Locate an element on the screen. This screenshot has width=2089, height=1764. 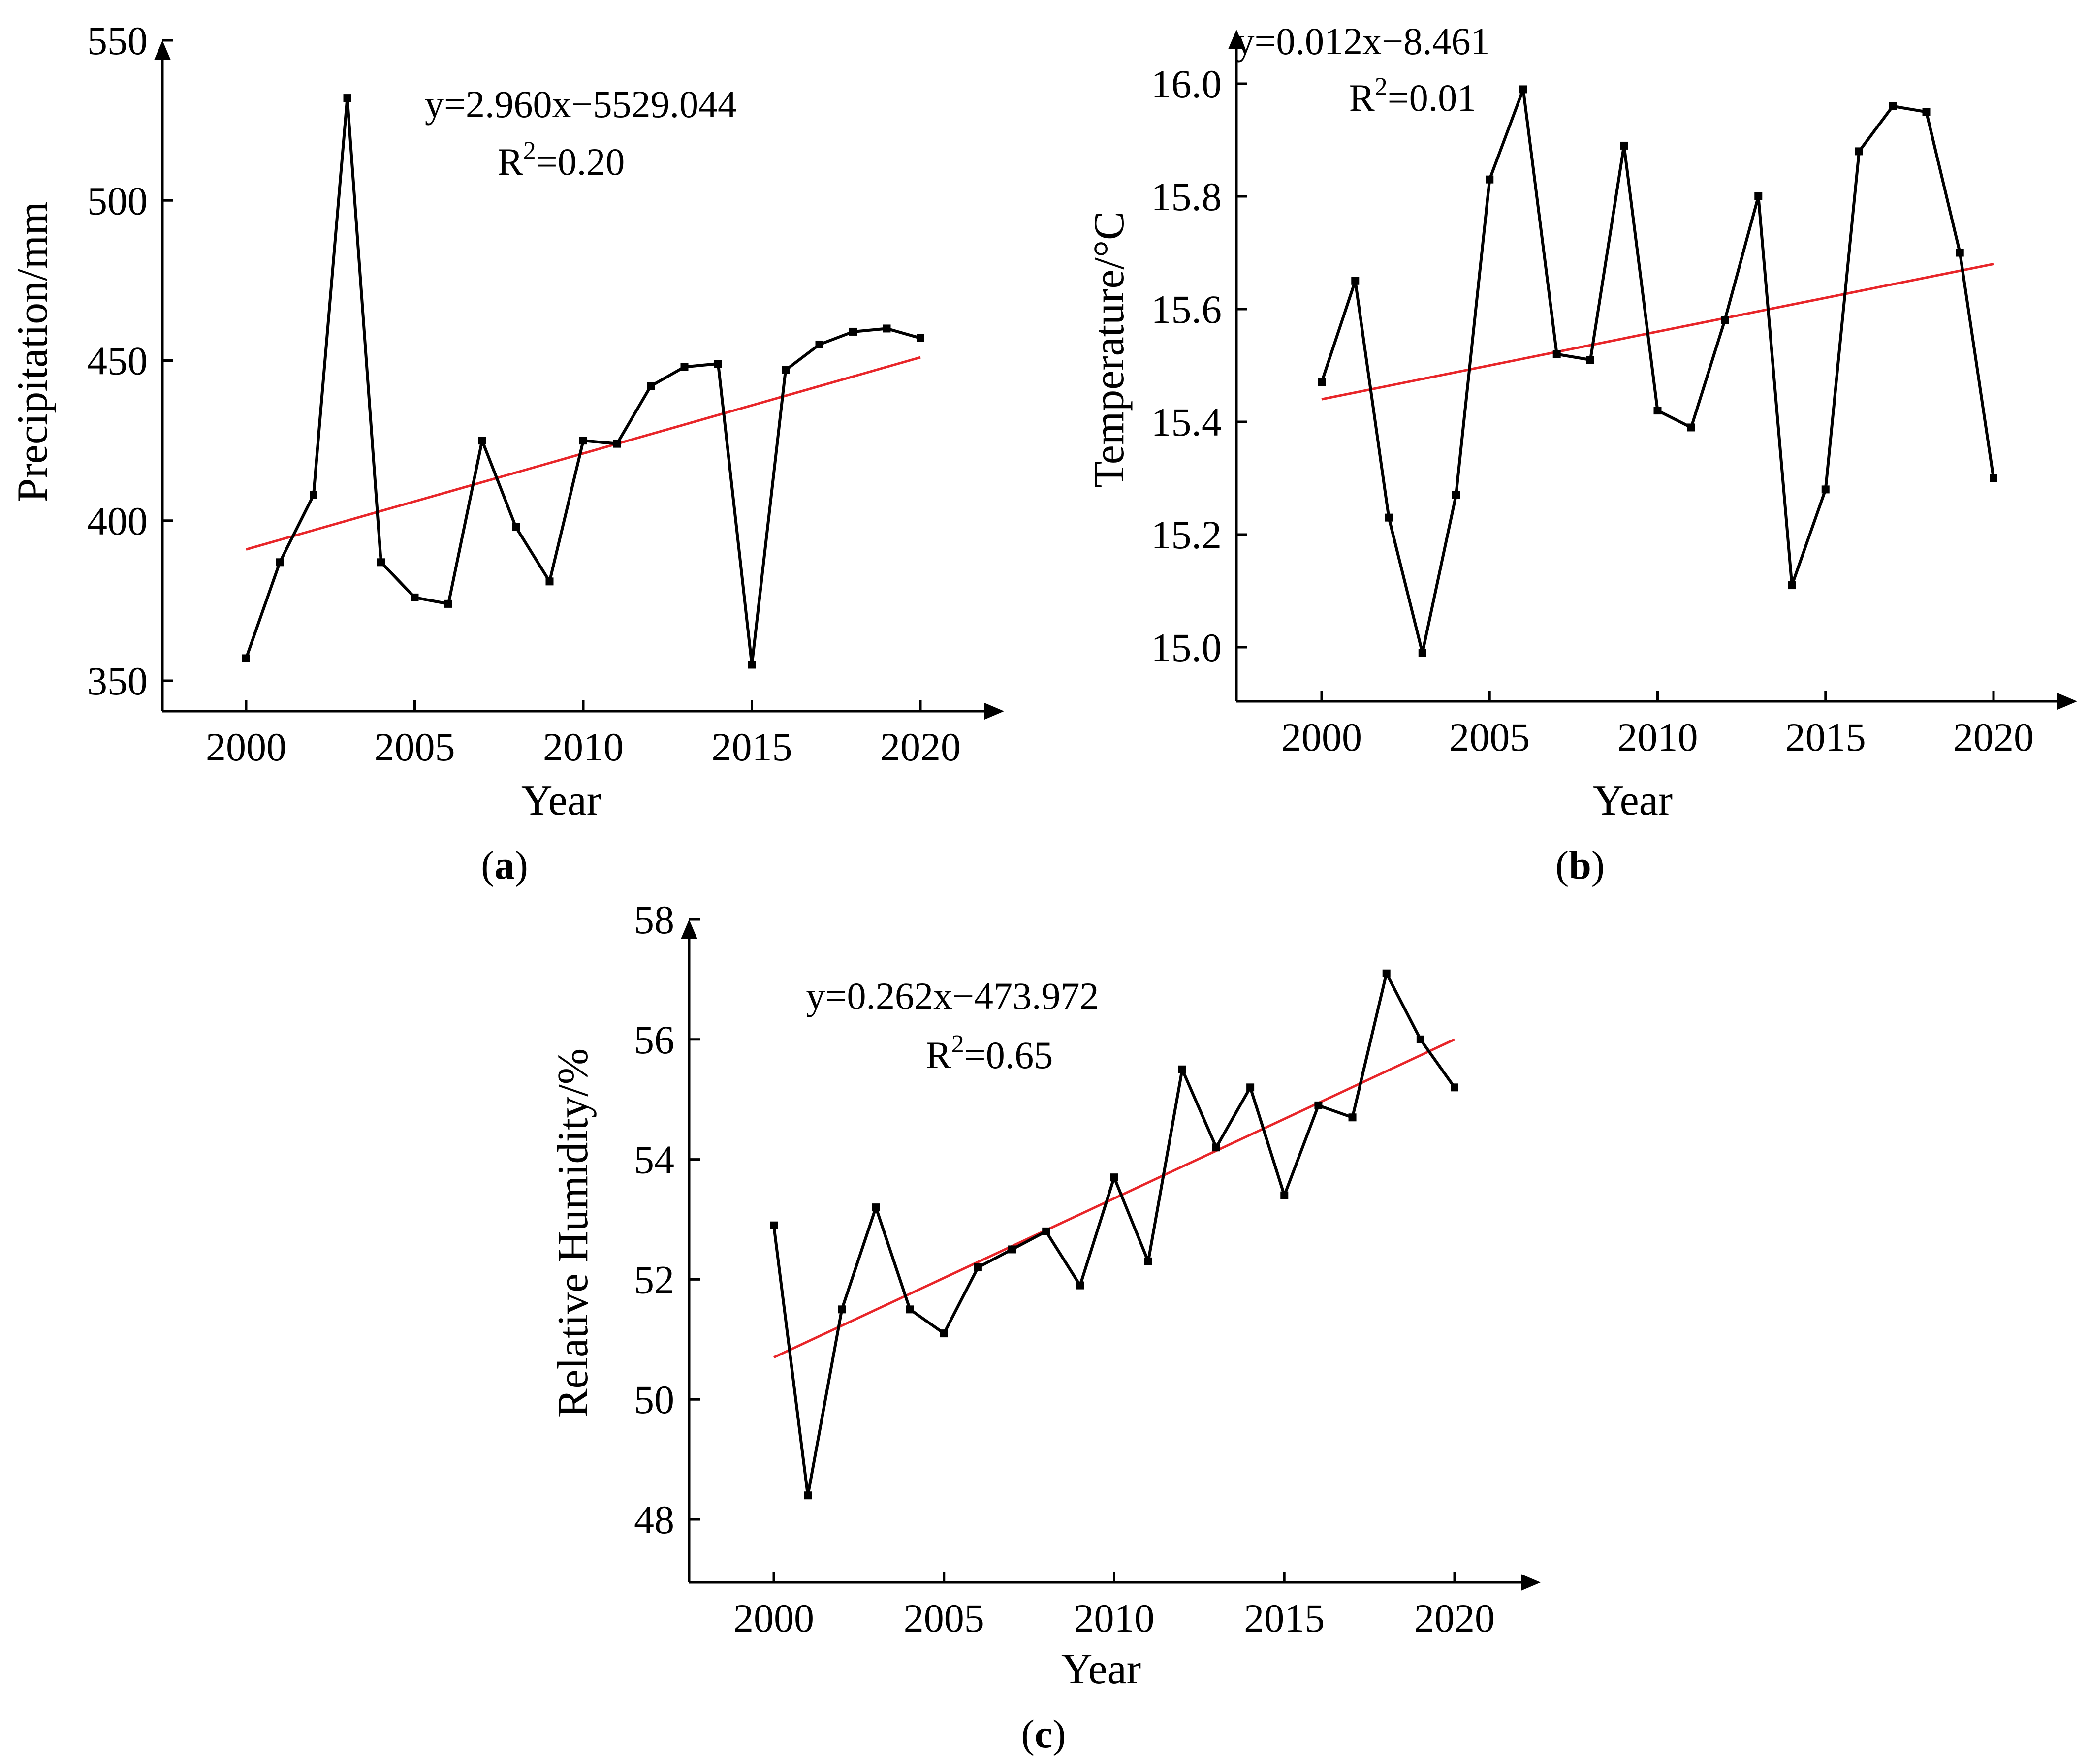
panel-c-x-tick-label: 2015 is located at coordinates (1284, 1618).